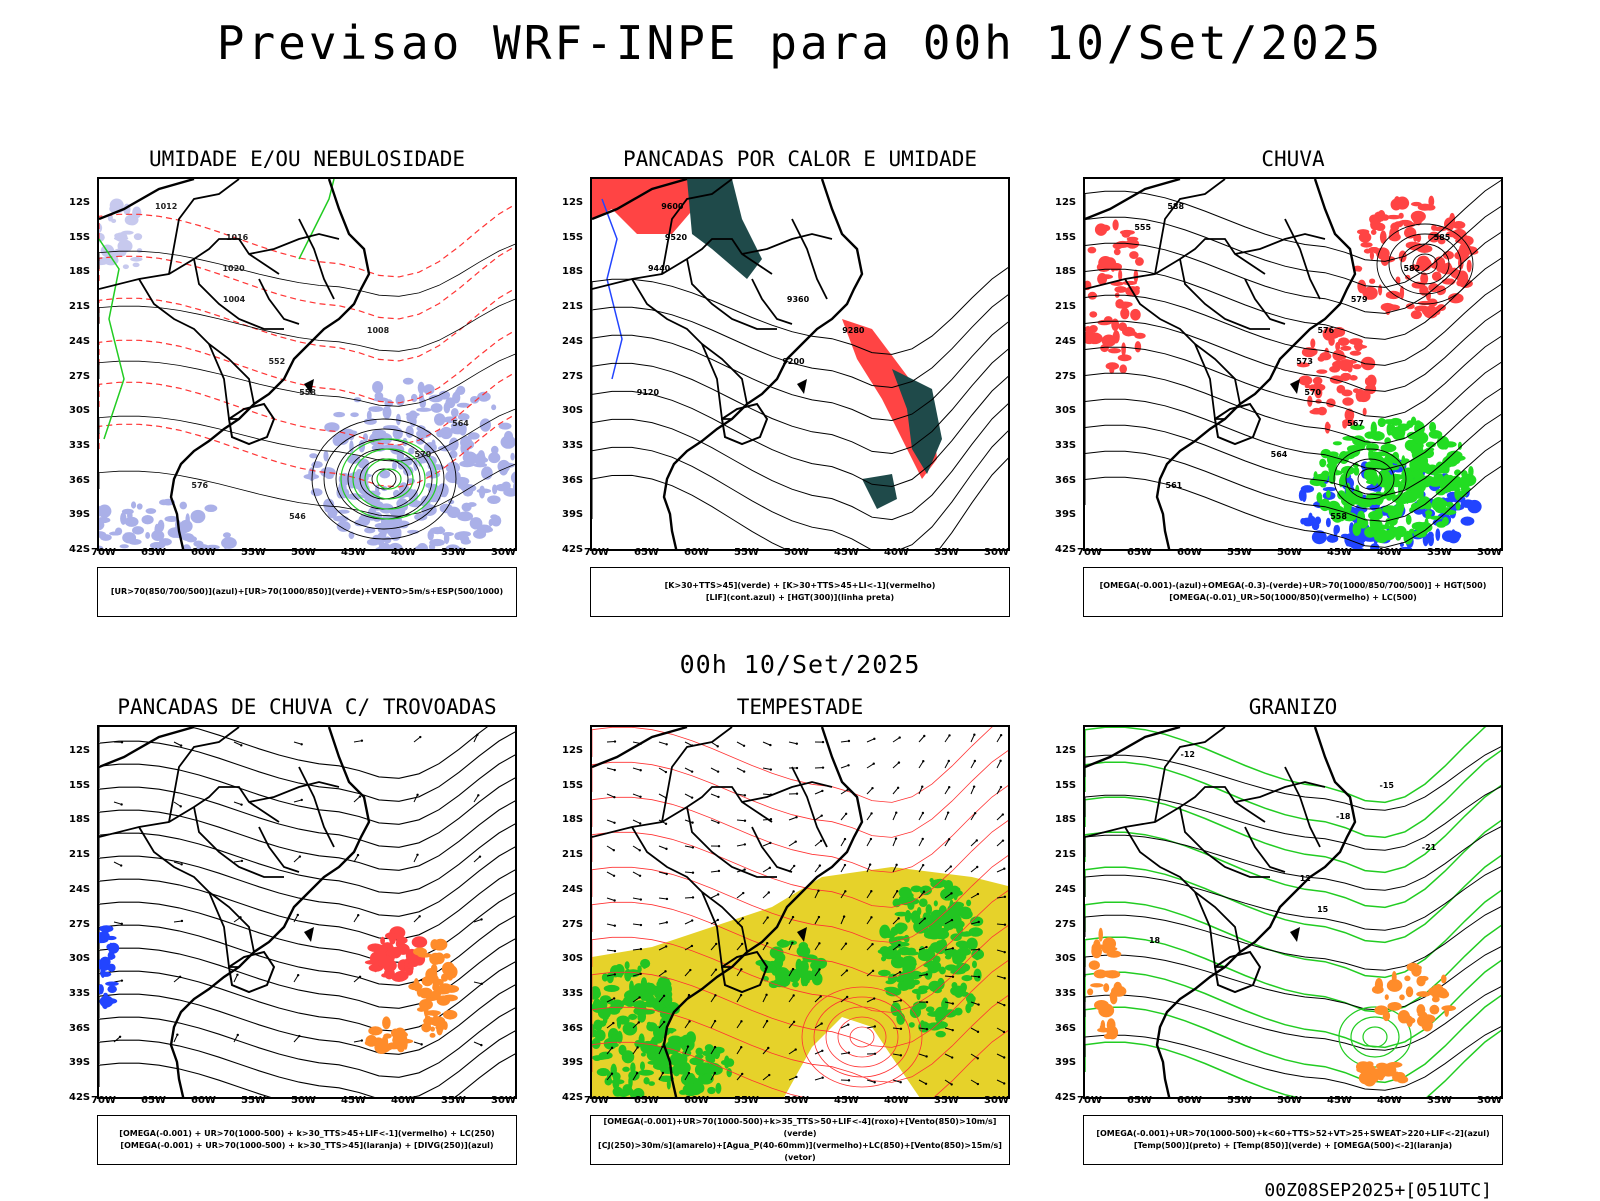  I want to click on lon-tick-label: 65W, so click(1139, 1100).